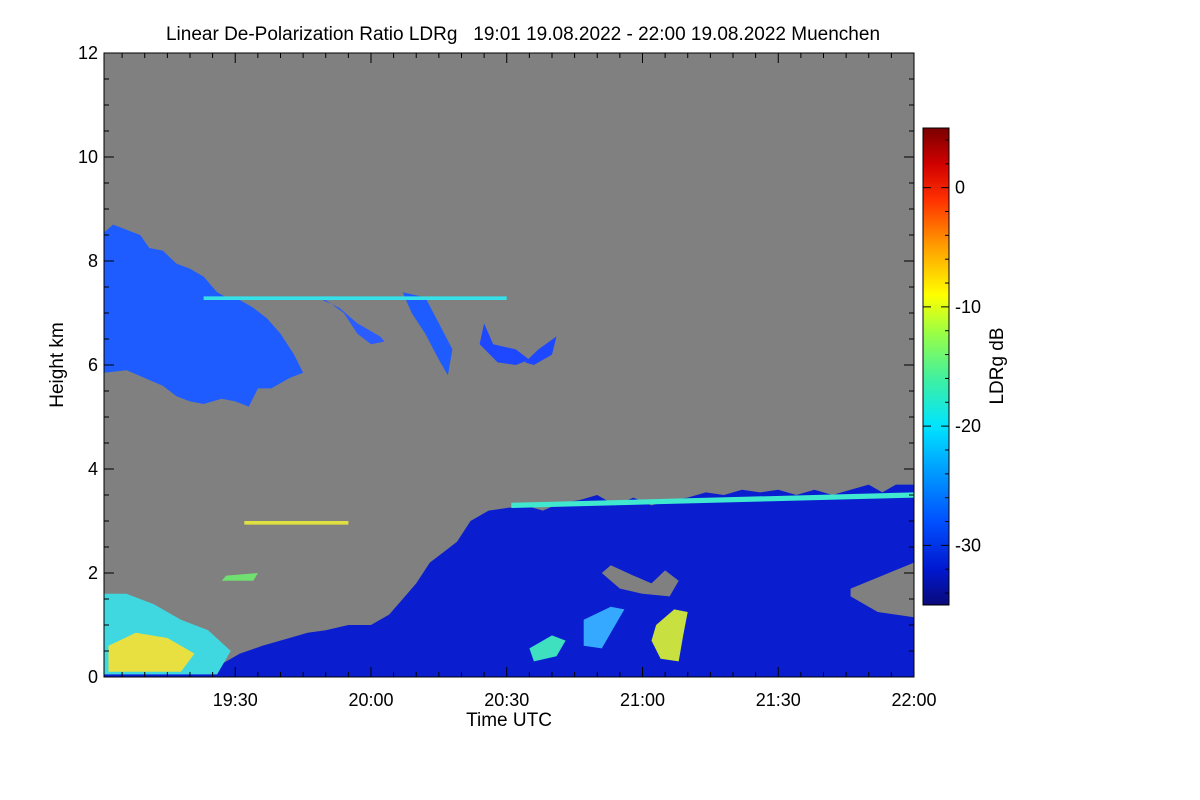  Describe the element at coordinates (339, 321) in the screenshot. I see `cirrus-streamer-1-region` at that location.